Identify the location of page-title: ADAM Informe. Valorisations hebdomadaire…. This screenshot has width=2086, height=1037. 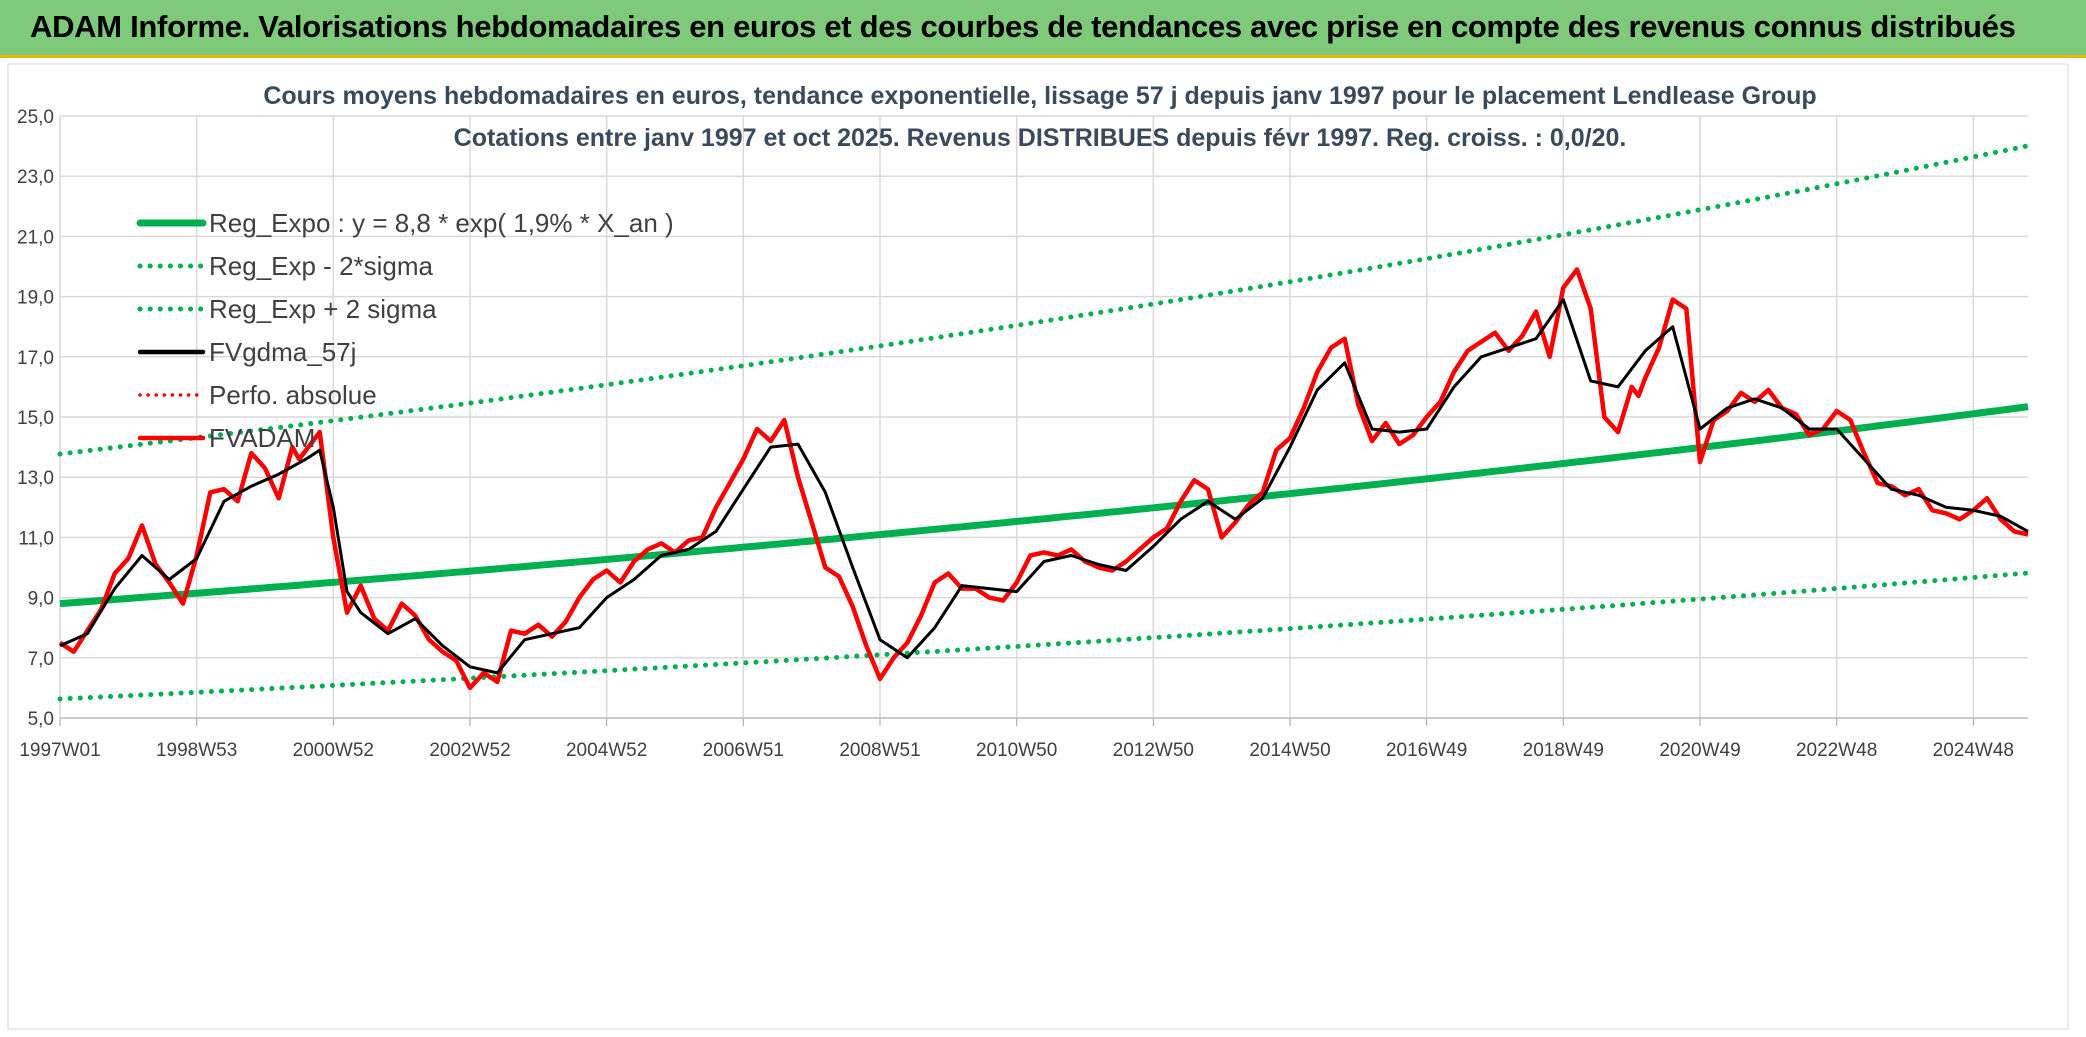
(1023, 26).